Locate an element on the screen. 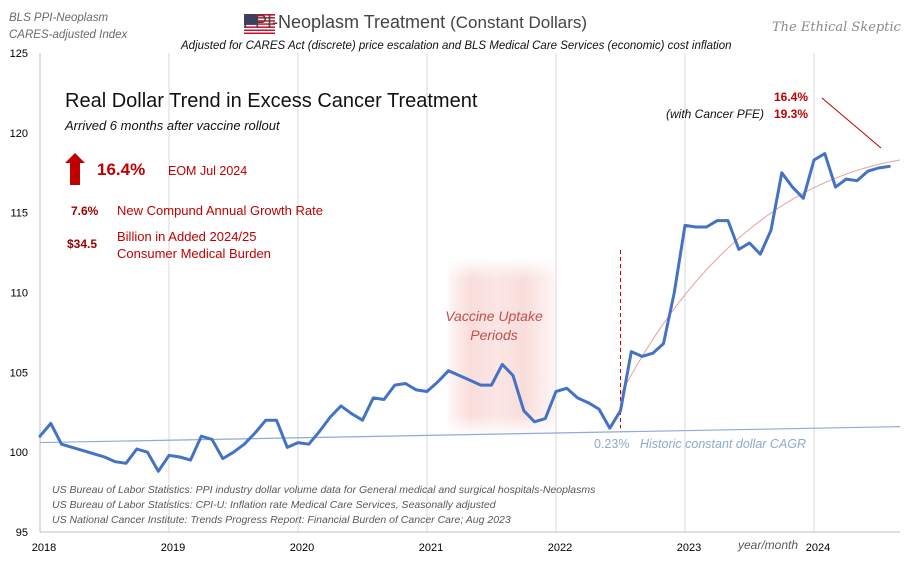  excess-fit-curve is located at coordinates (760, 277).